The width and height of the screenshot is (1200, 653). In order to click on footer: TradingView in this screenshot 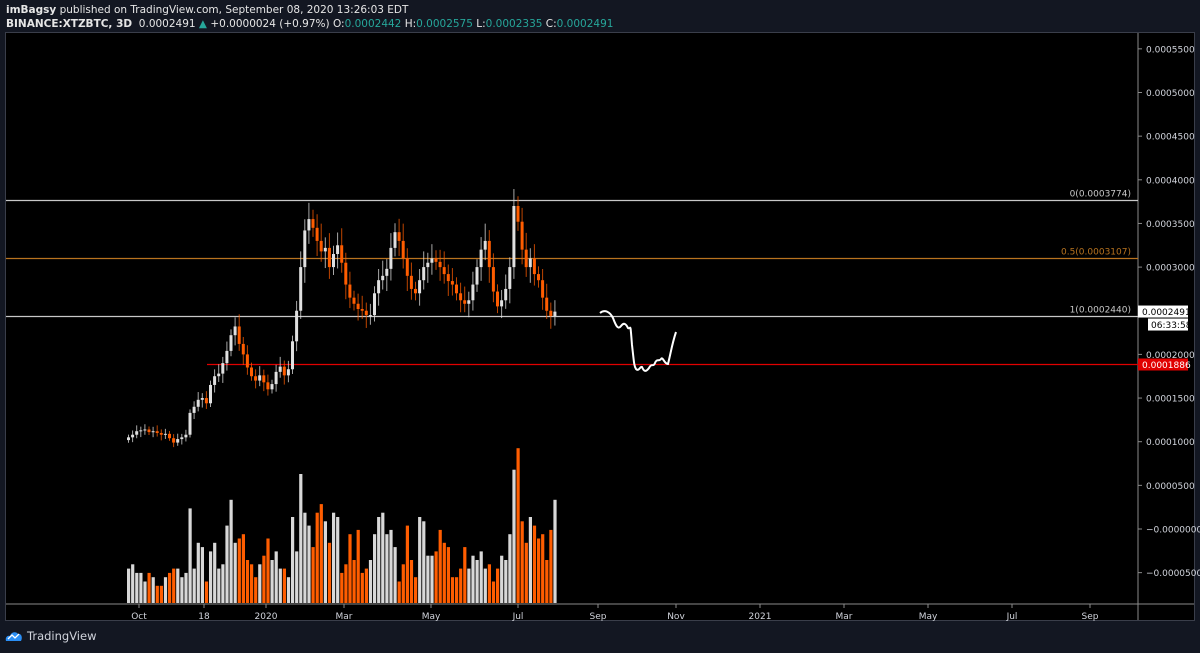, I will do `click(50, 636)`.